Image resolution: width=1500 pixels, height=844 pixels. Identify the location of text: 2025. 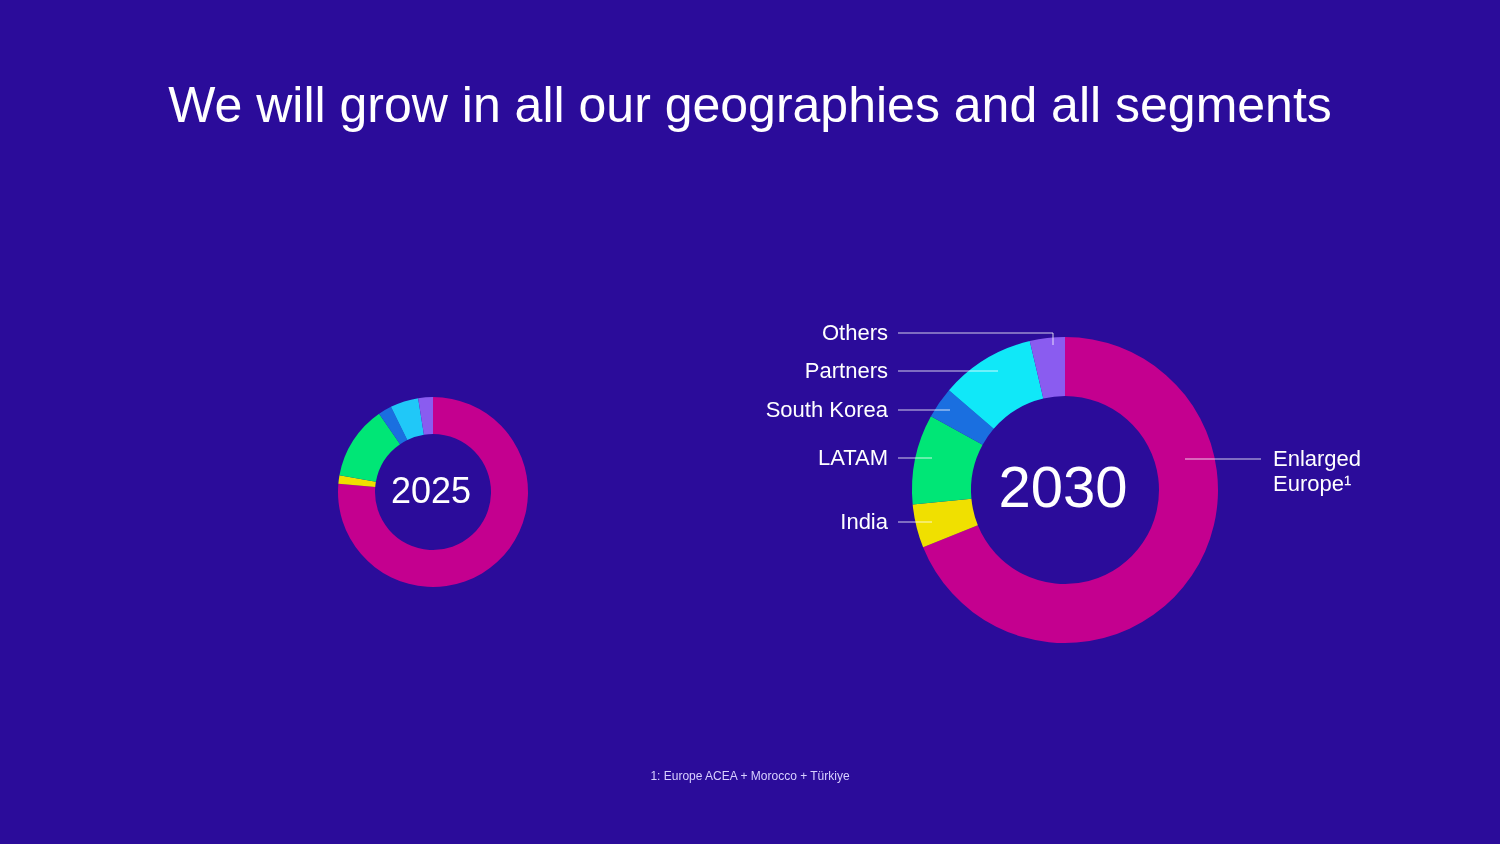
(431, 490).